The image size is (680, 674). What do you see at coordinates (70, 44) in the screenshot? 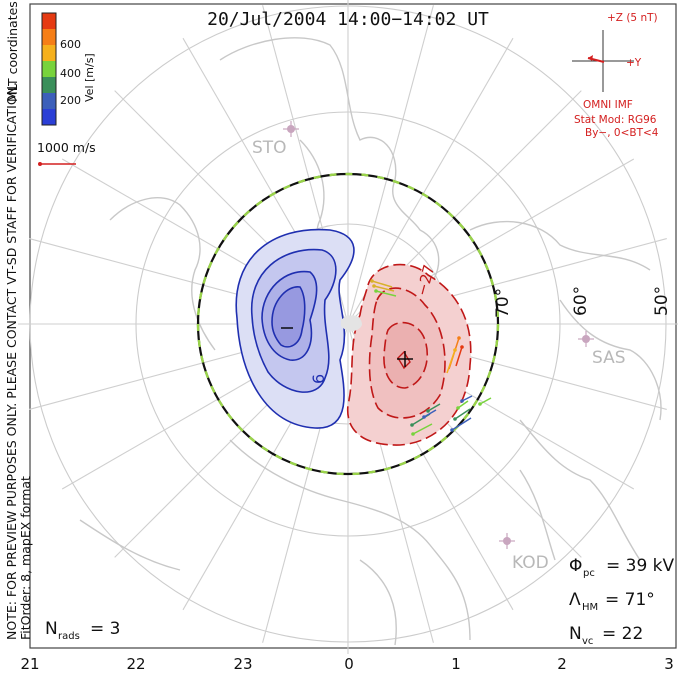
I see `colorbar-tick-600: 600` at bounding box center [70, 44].